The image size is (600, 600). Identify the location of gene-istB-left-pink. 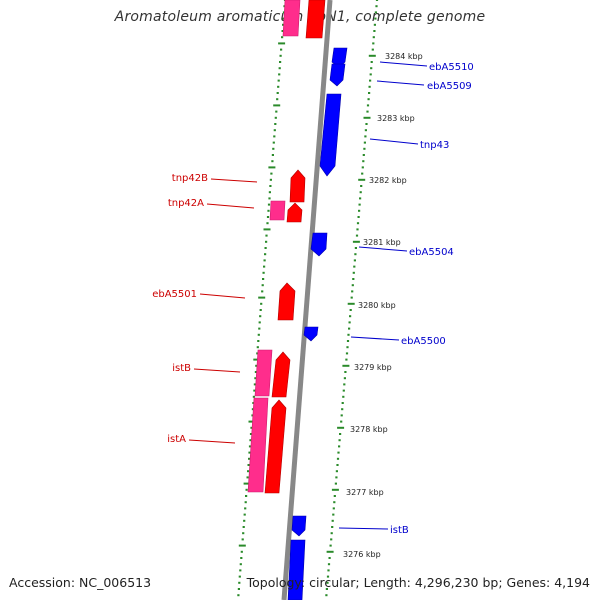
(263, 373).